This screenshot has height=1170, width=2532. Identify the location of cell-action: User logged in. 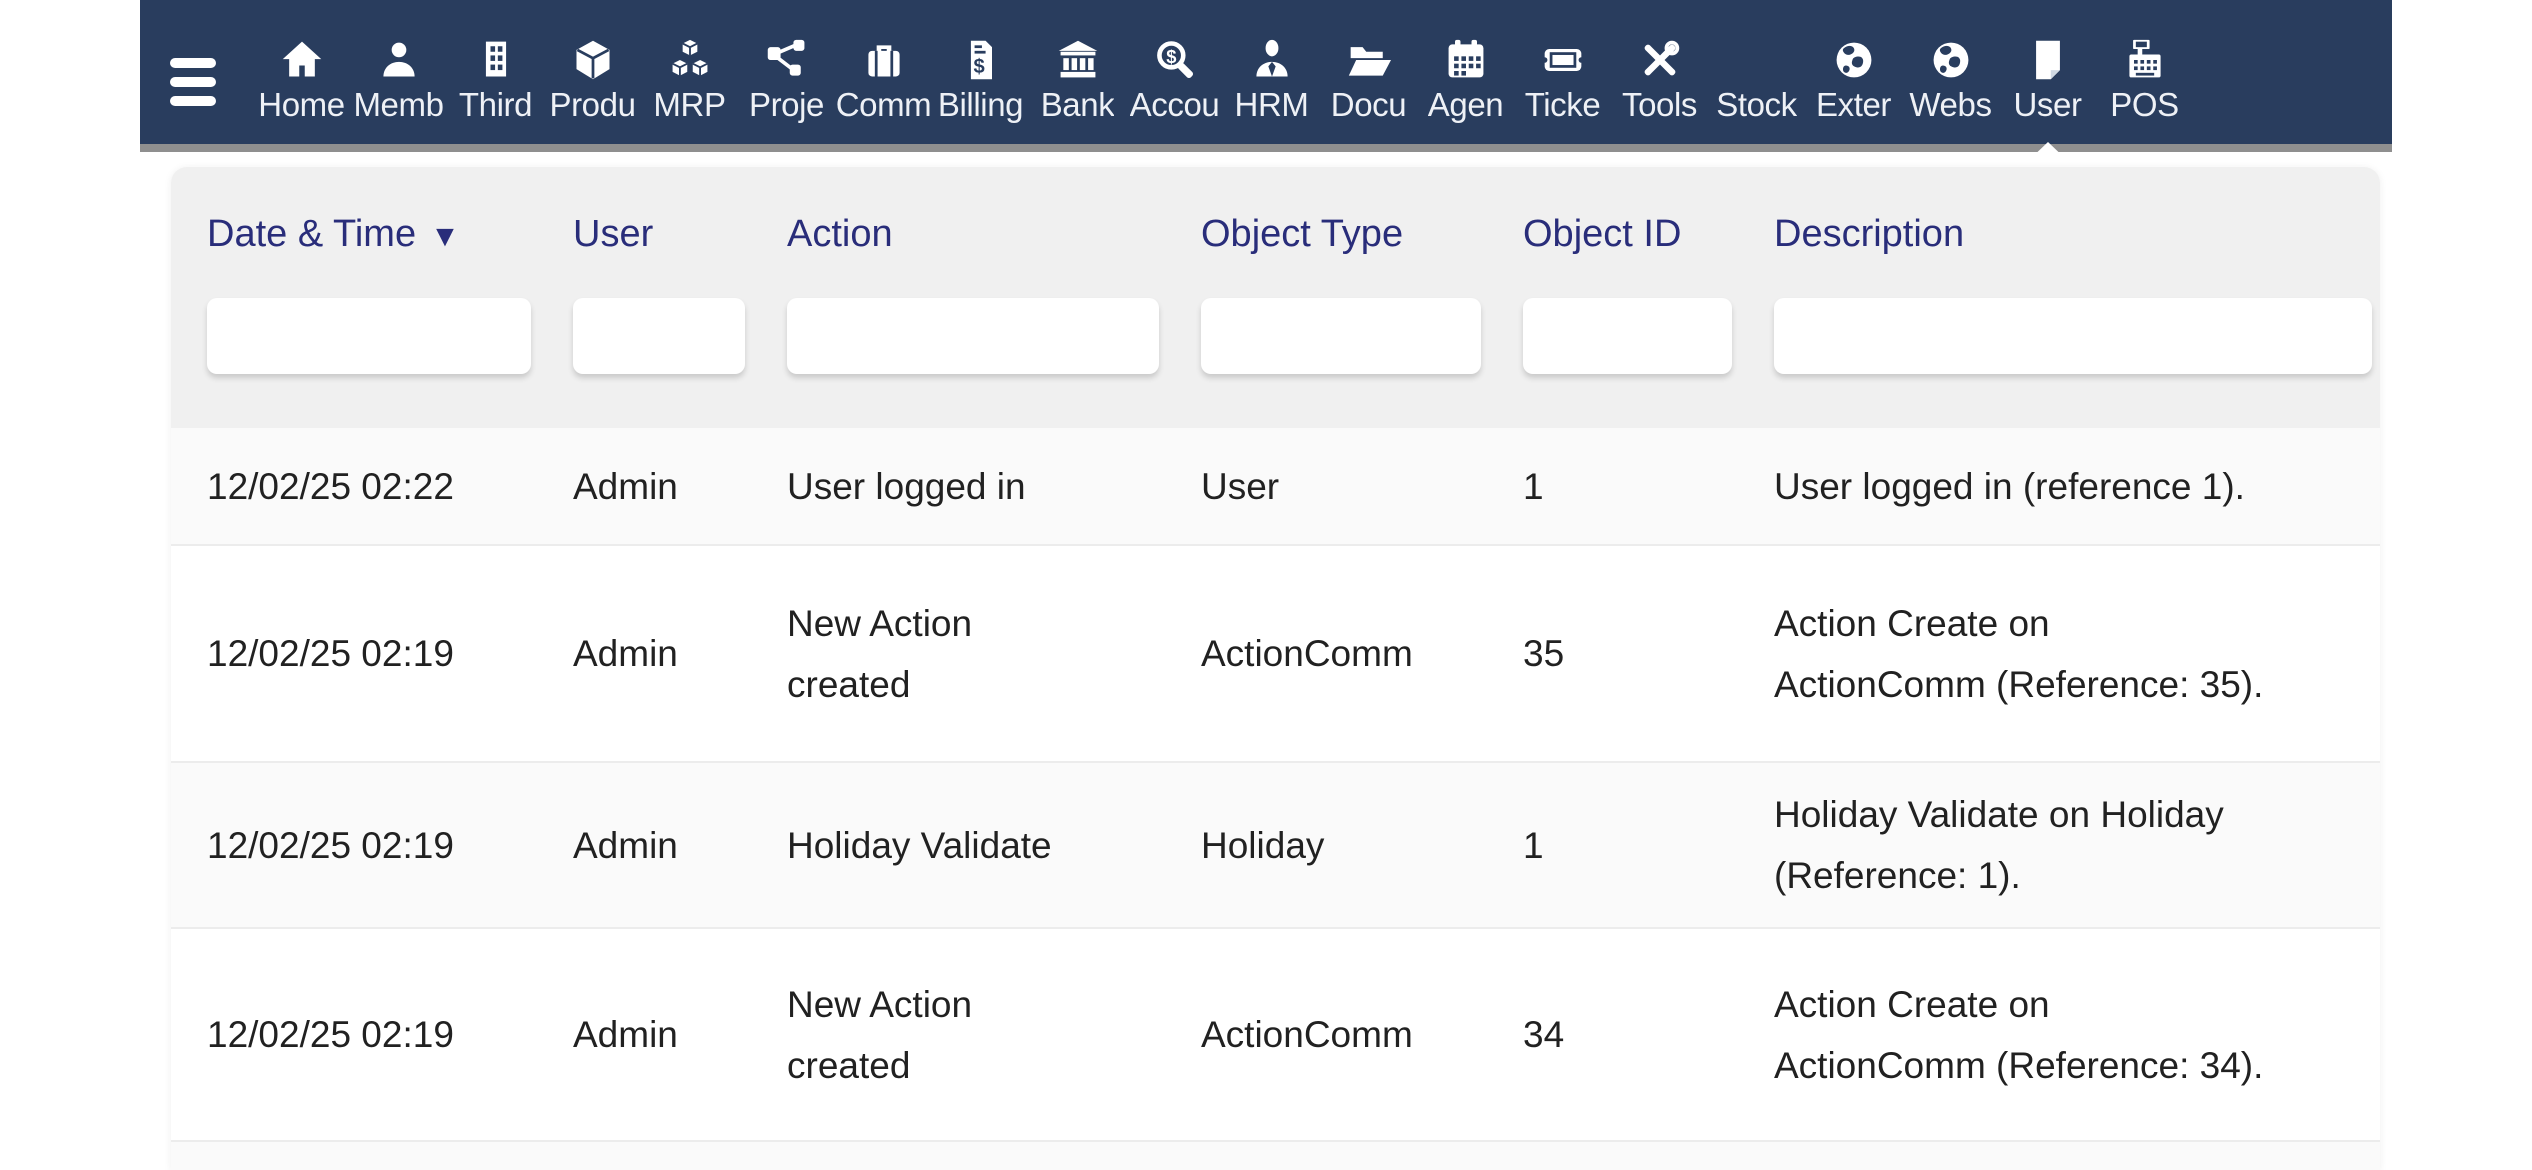
(906, 486).